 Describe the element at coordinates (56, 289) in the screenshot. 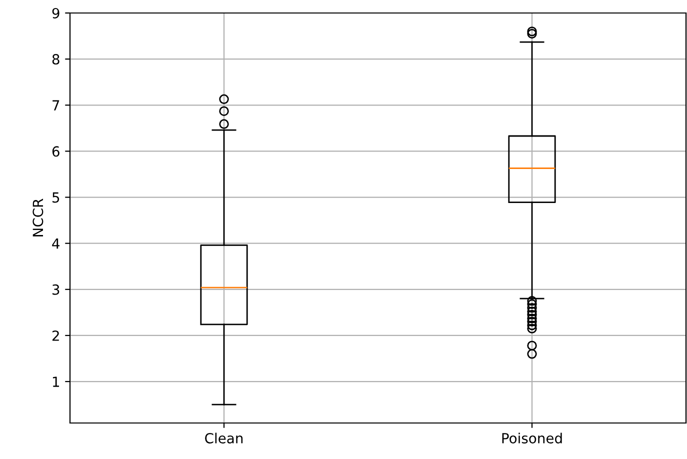

I see `y-tick-label: 3` at that location.